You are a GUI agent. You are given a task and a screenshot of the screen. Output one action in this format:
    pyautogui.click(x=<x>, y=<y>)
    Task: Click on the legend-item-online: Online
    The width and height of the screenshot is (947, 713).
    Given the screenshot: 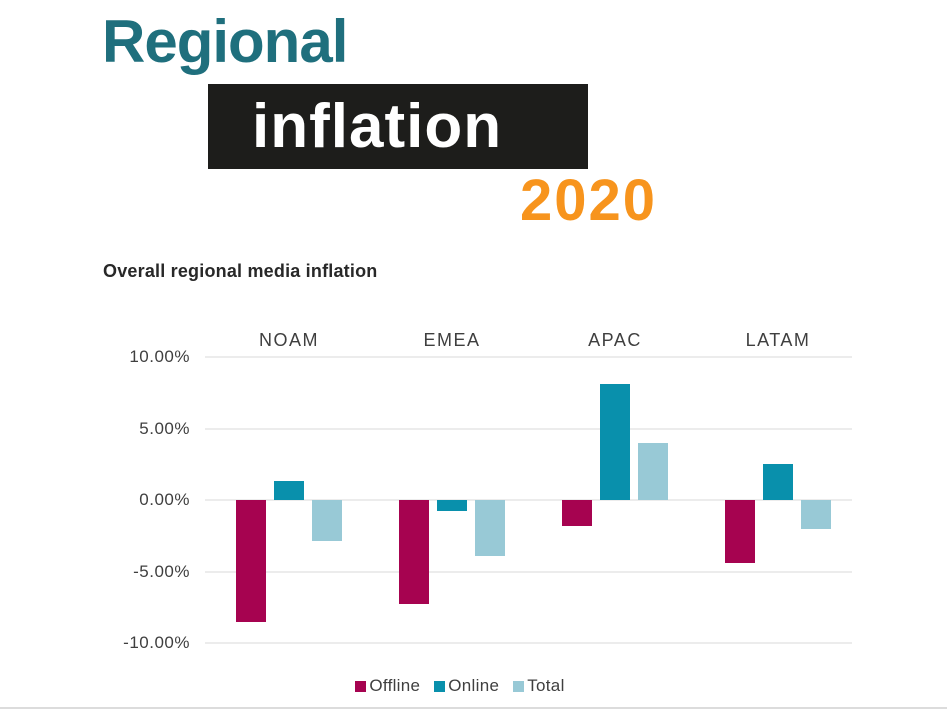 What is the action you would take?
    pyautogui.click(x=466, y=686)
    